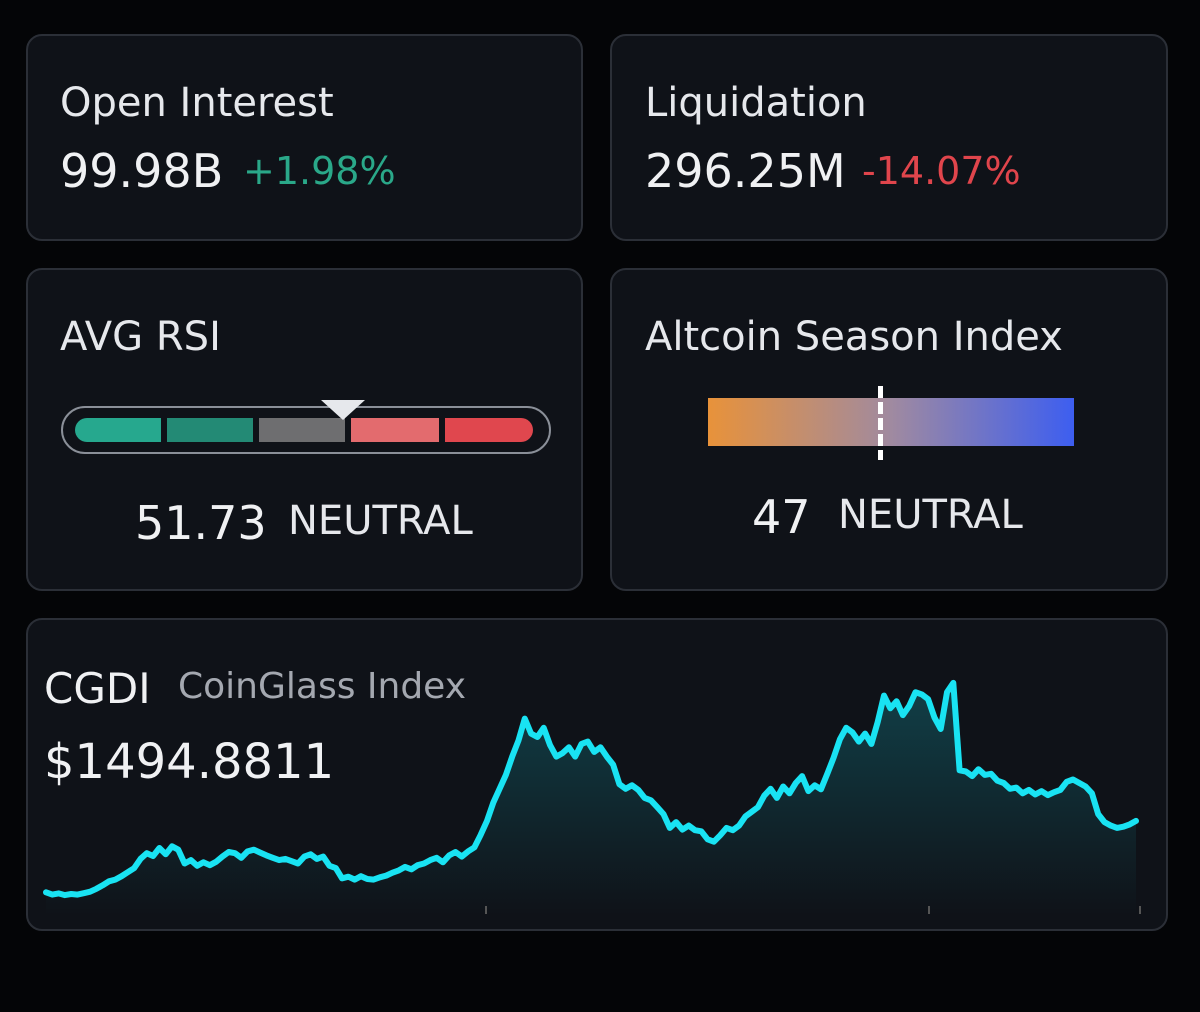  I want to click on avg-rsi-status: NEUTRAL, so click(380, 521).